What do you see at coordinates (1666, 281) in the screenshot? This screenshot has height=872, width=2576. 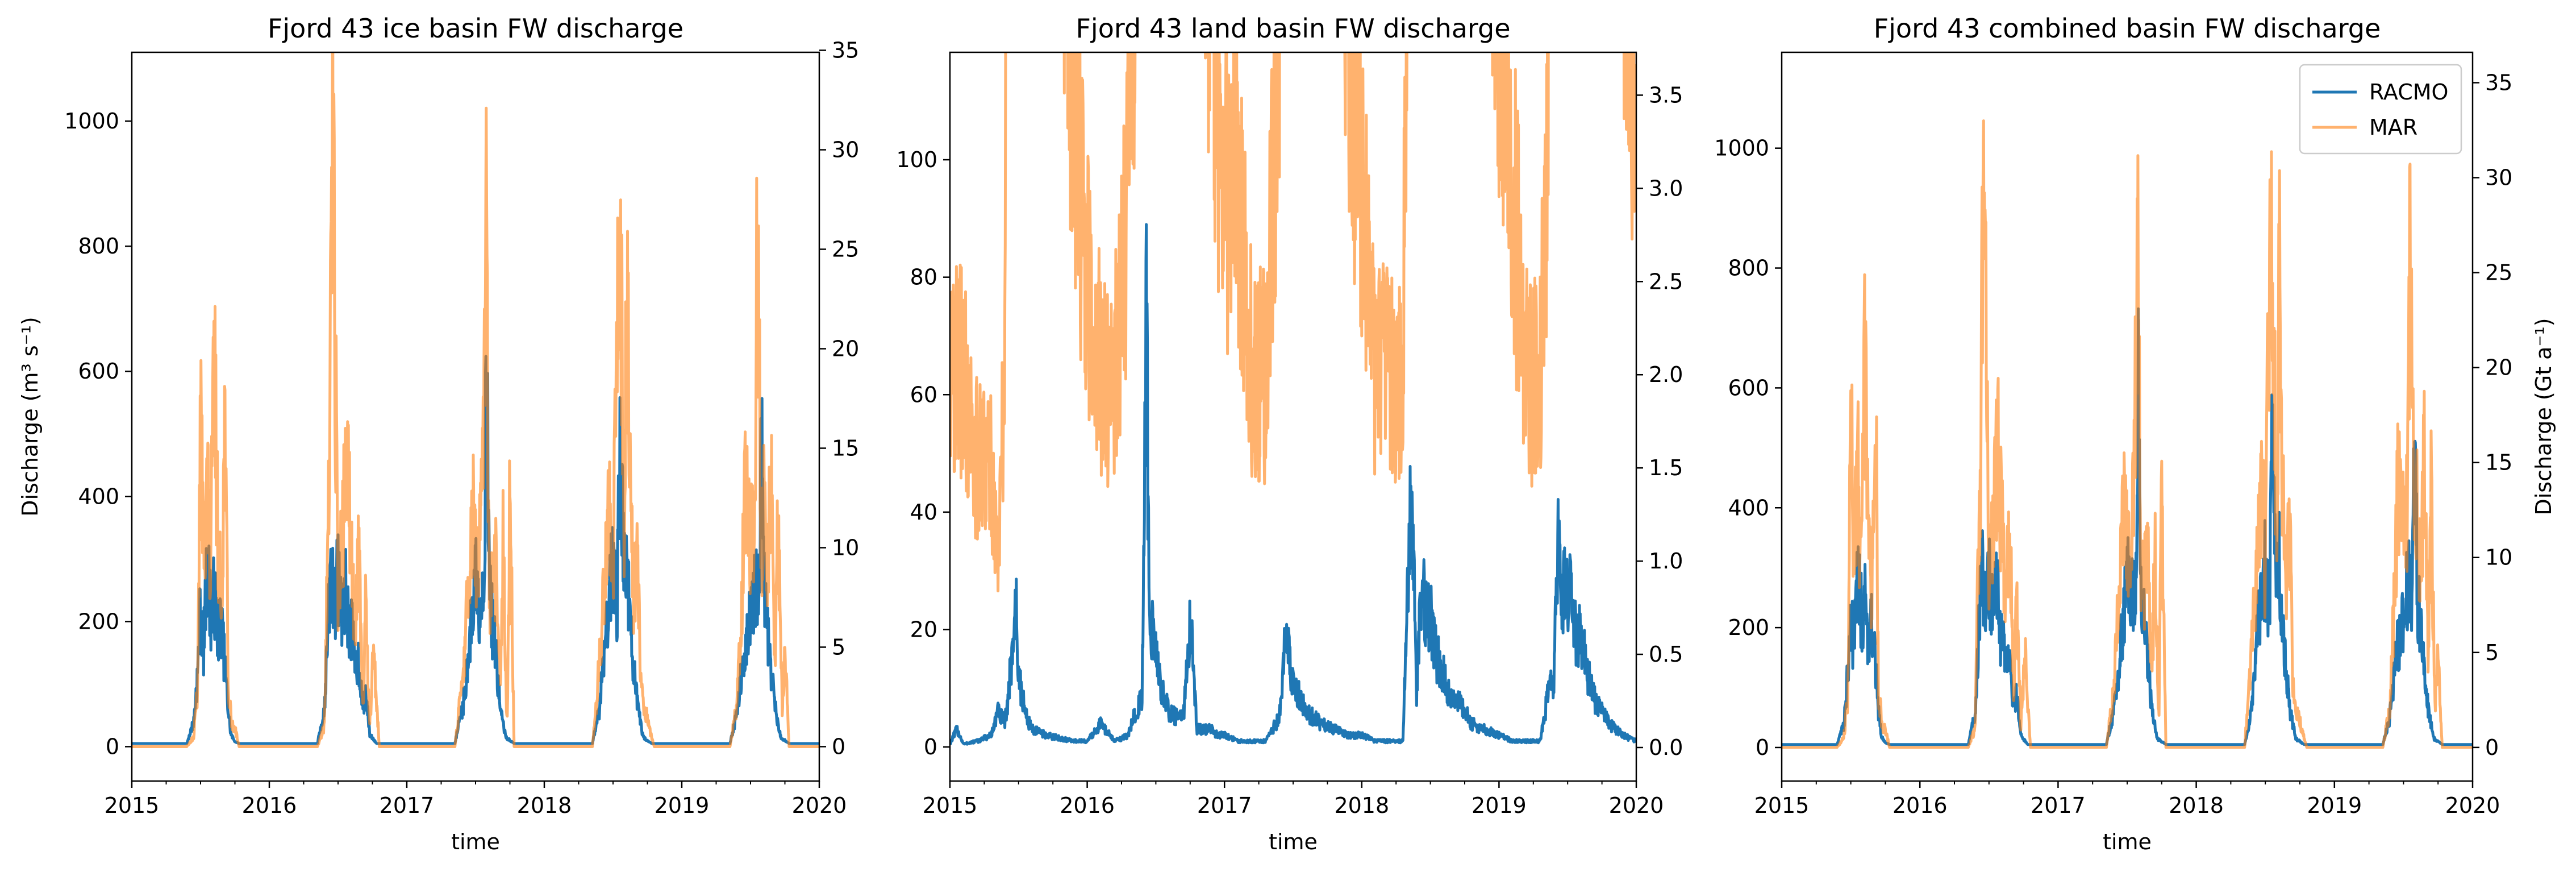 I see `y2-tick-label: 2.5` at bounding box center [1666, 281].